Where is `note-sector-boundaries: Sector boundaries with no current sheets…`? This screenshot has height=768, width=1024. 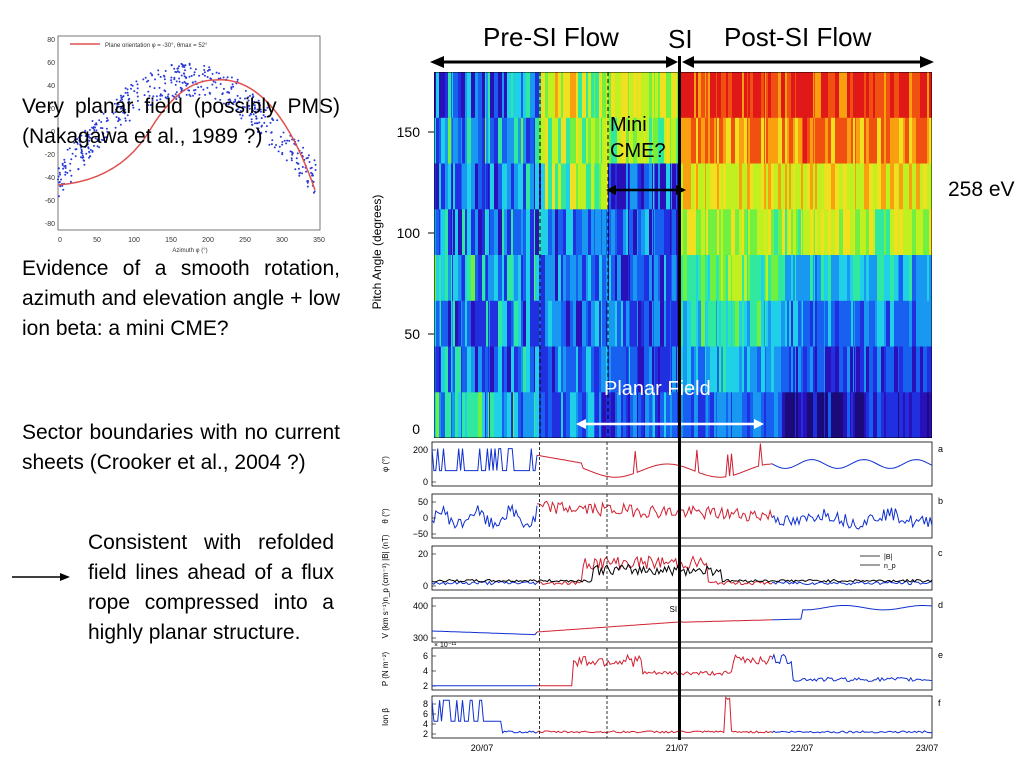
note-sector-boundaries: Sector boundaries with no current sheets… is located at coordinates (181, 447).